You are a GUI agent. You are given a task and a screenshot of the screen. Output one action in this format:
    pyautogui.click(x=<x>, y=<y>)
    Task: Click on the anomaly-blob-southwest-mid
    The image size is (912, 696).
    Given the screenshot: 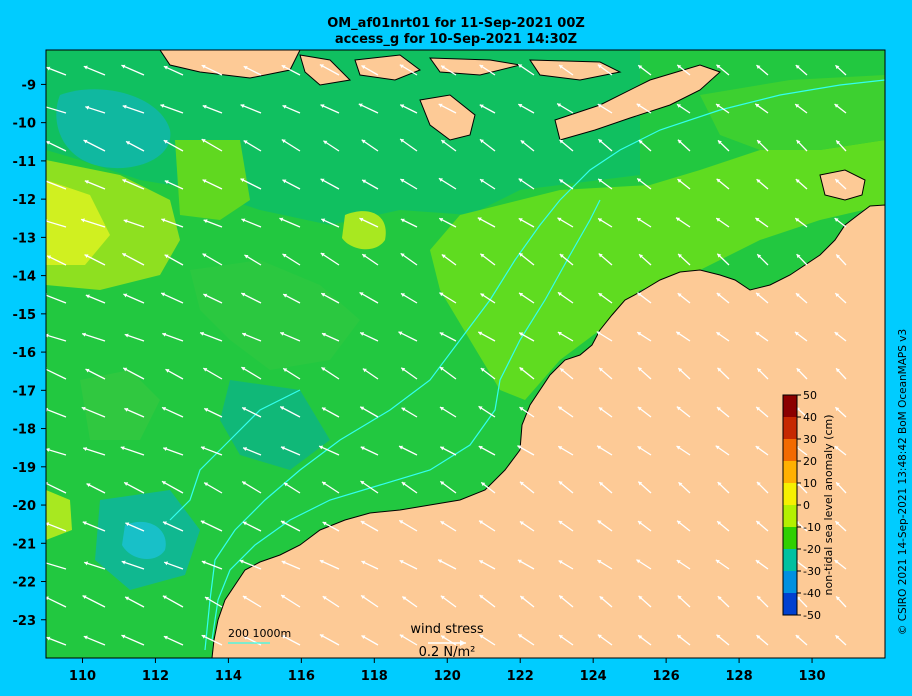 What is the action you would take?
    pyautogui.click(x=120, y=405)
    